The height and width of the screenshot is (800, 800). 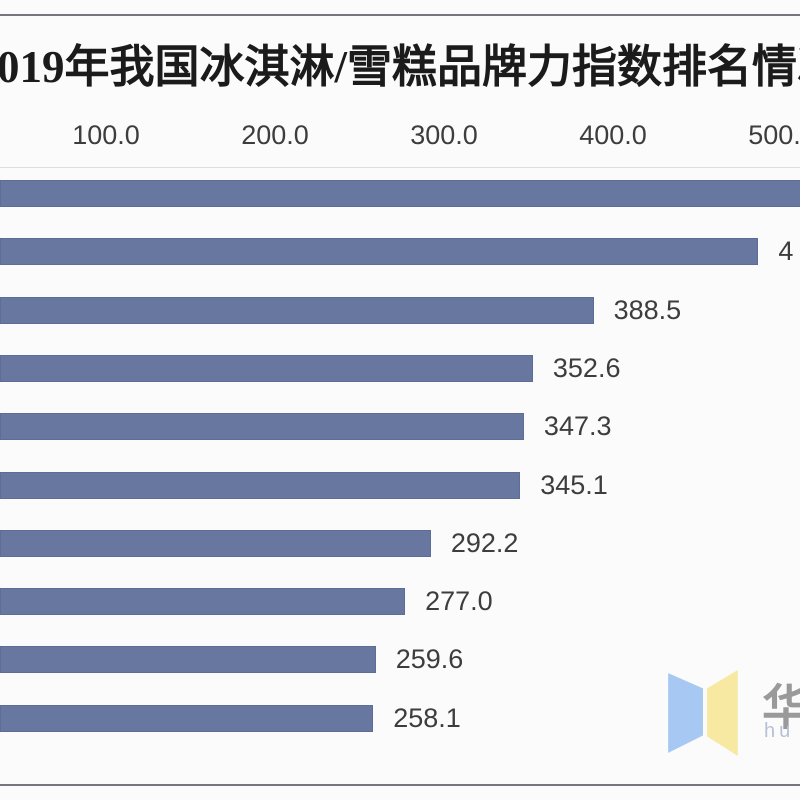 I want to click on x-tick-label: 200.0, so click(x=275, y=135).